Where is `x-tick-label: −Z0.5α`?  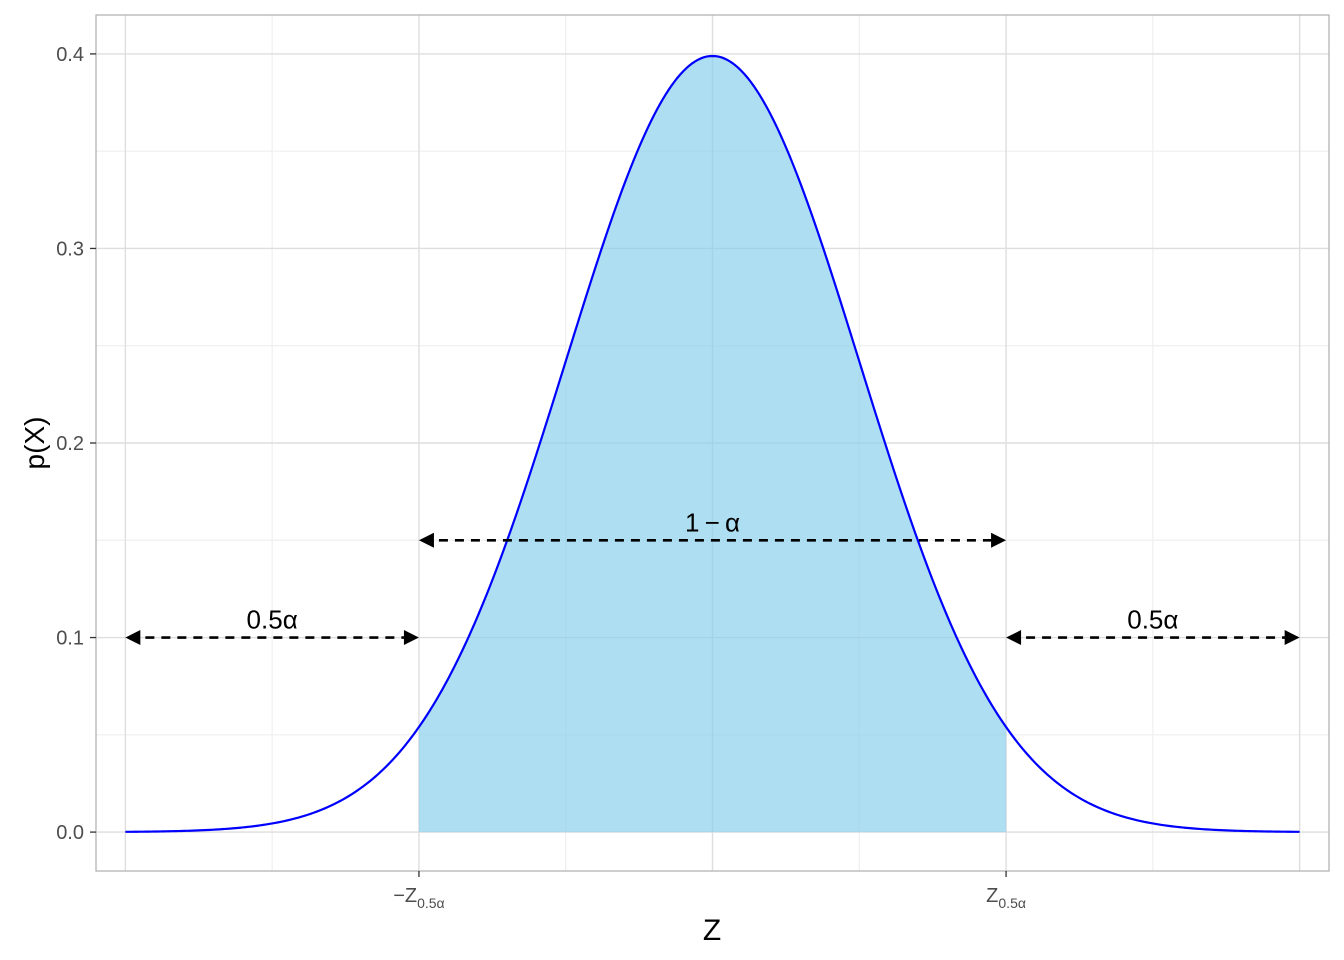 x-tick-label: −Z0.5α is located at coordinates (418, 898).